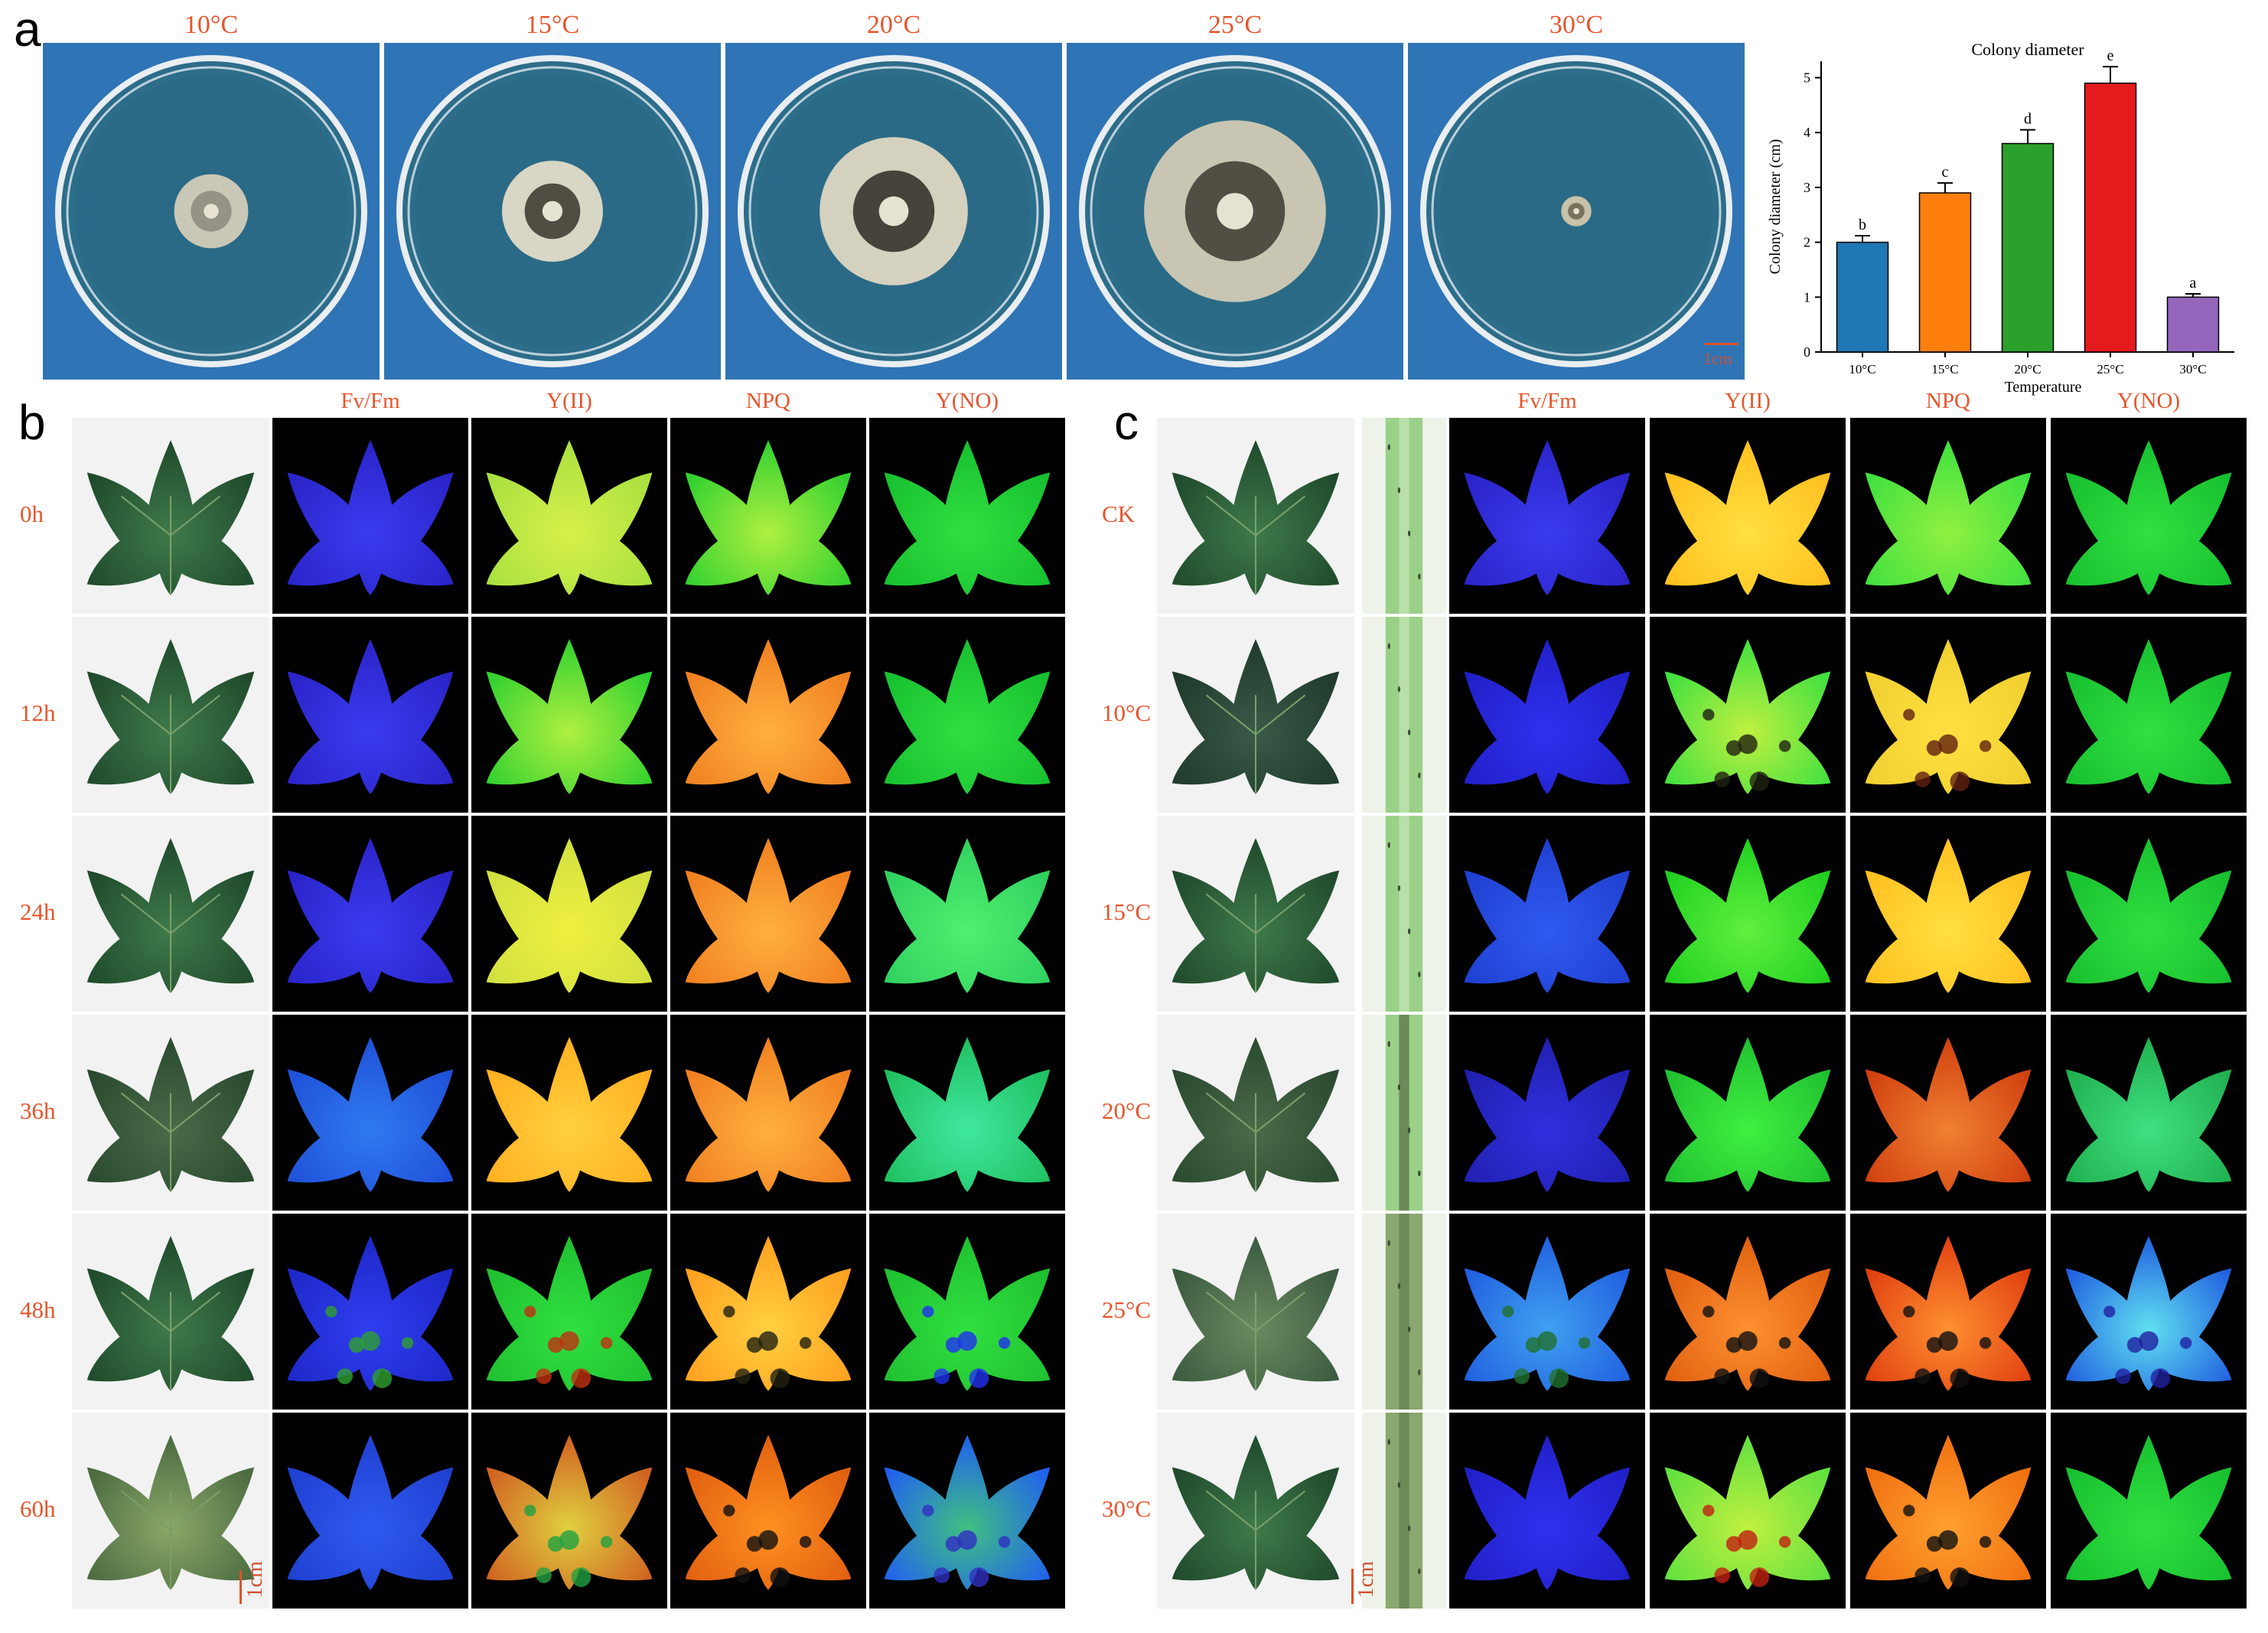  Describe the element at coordinates (1807, 242) in the screenshot. I see `y-tick-label: 2` at that location.